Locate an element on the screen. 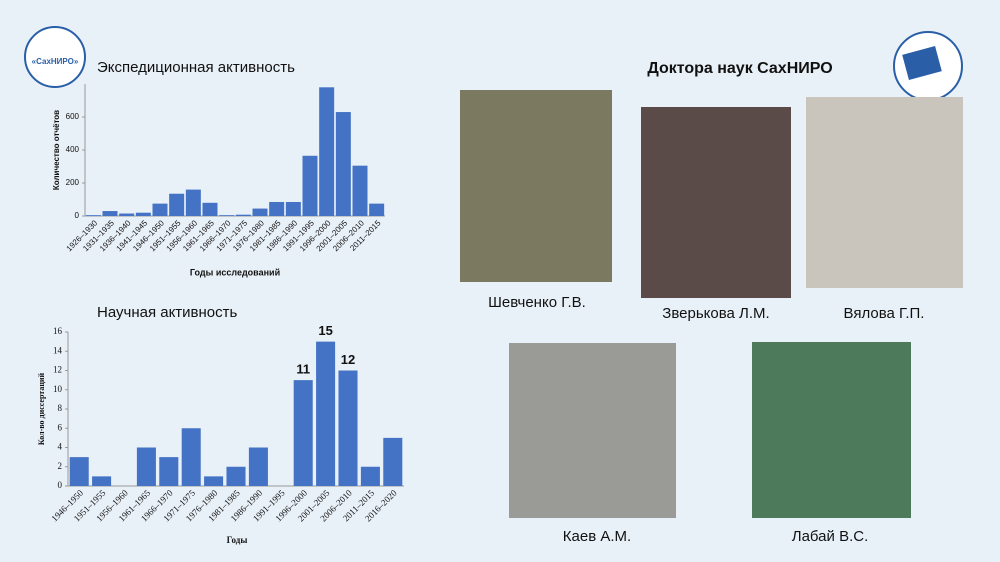 The height and width of the screenshot is (562, 1000). y-tick-label: 2 is located at coordinates (60, 466).